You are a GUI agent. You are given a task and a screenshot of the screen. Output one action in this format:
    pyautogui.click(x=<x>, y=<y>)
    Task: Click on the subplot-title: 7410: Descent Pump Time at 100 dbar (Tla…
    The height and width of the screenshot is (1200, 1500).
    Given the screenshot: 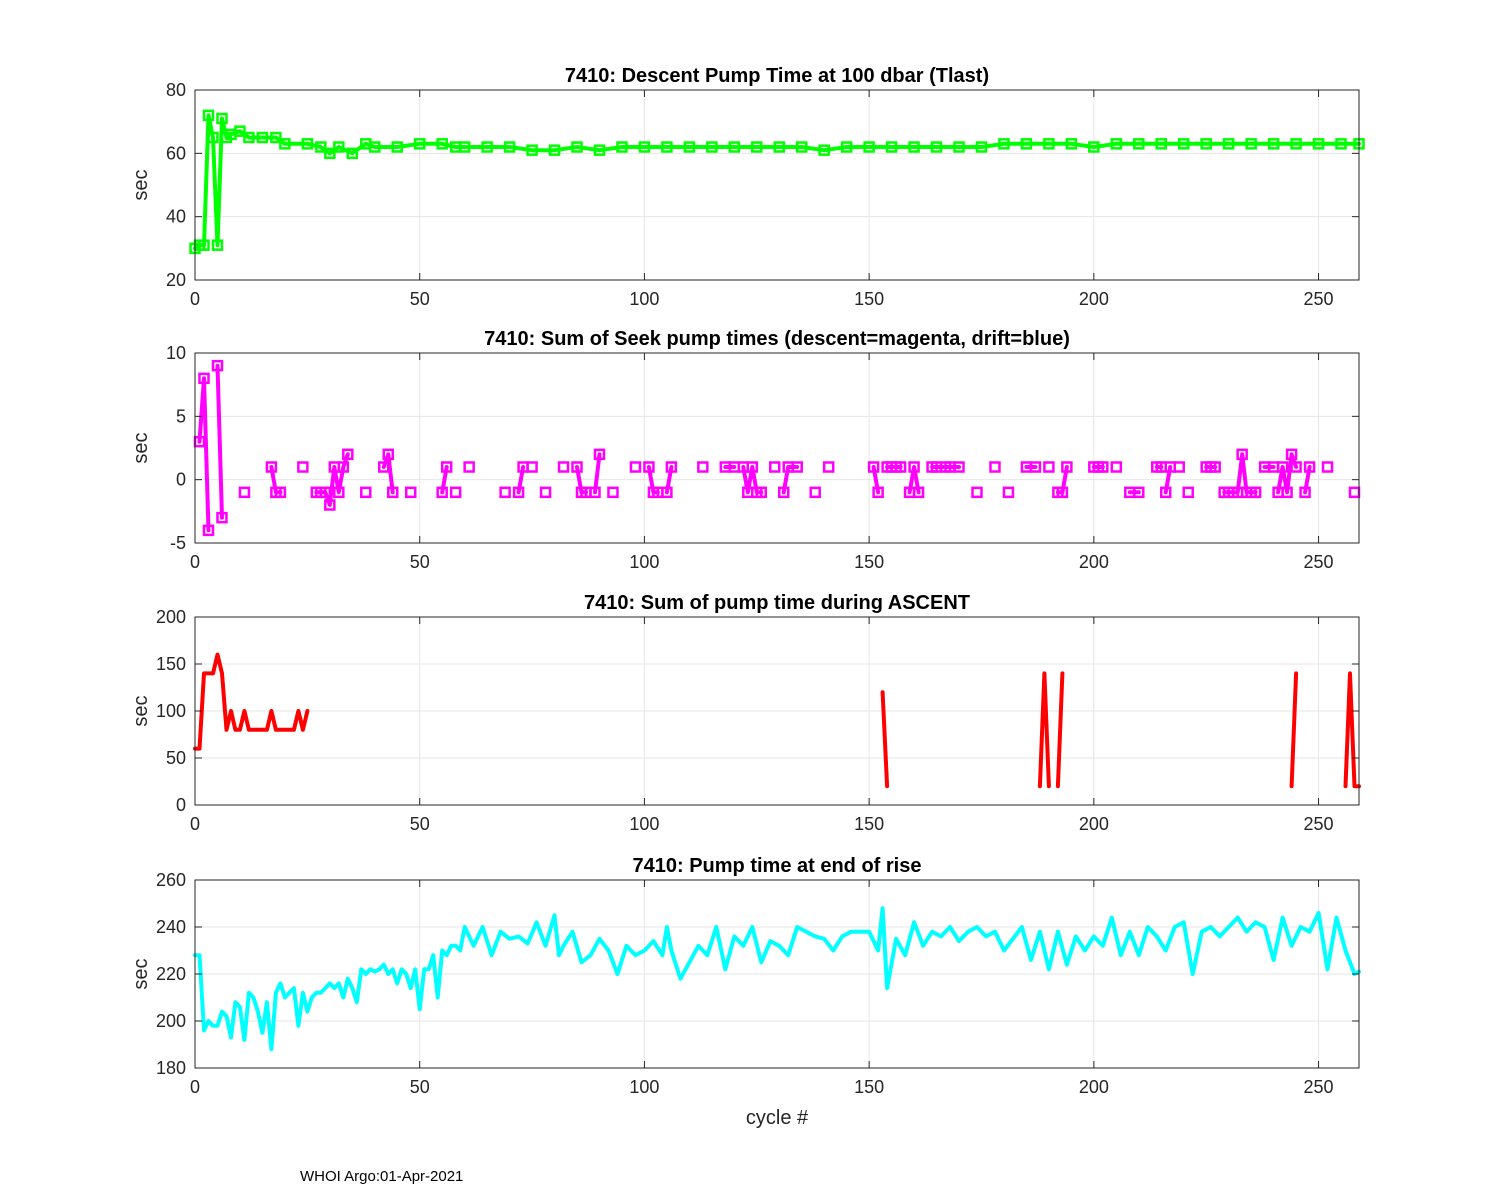 What is the action you would take?
    pyautogui.click(x=777, y=76)
    